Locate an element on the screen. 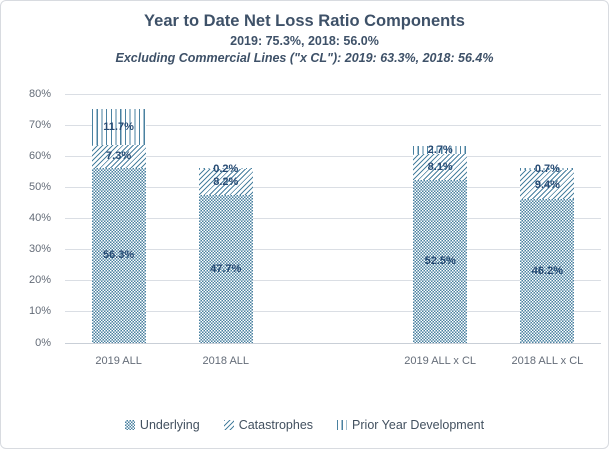 The height and width of the screenshot is (449, 609). bar-2018-all-x-cl-segment-underlying: 46.2% is located at coordinates (547, 271).